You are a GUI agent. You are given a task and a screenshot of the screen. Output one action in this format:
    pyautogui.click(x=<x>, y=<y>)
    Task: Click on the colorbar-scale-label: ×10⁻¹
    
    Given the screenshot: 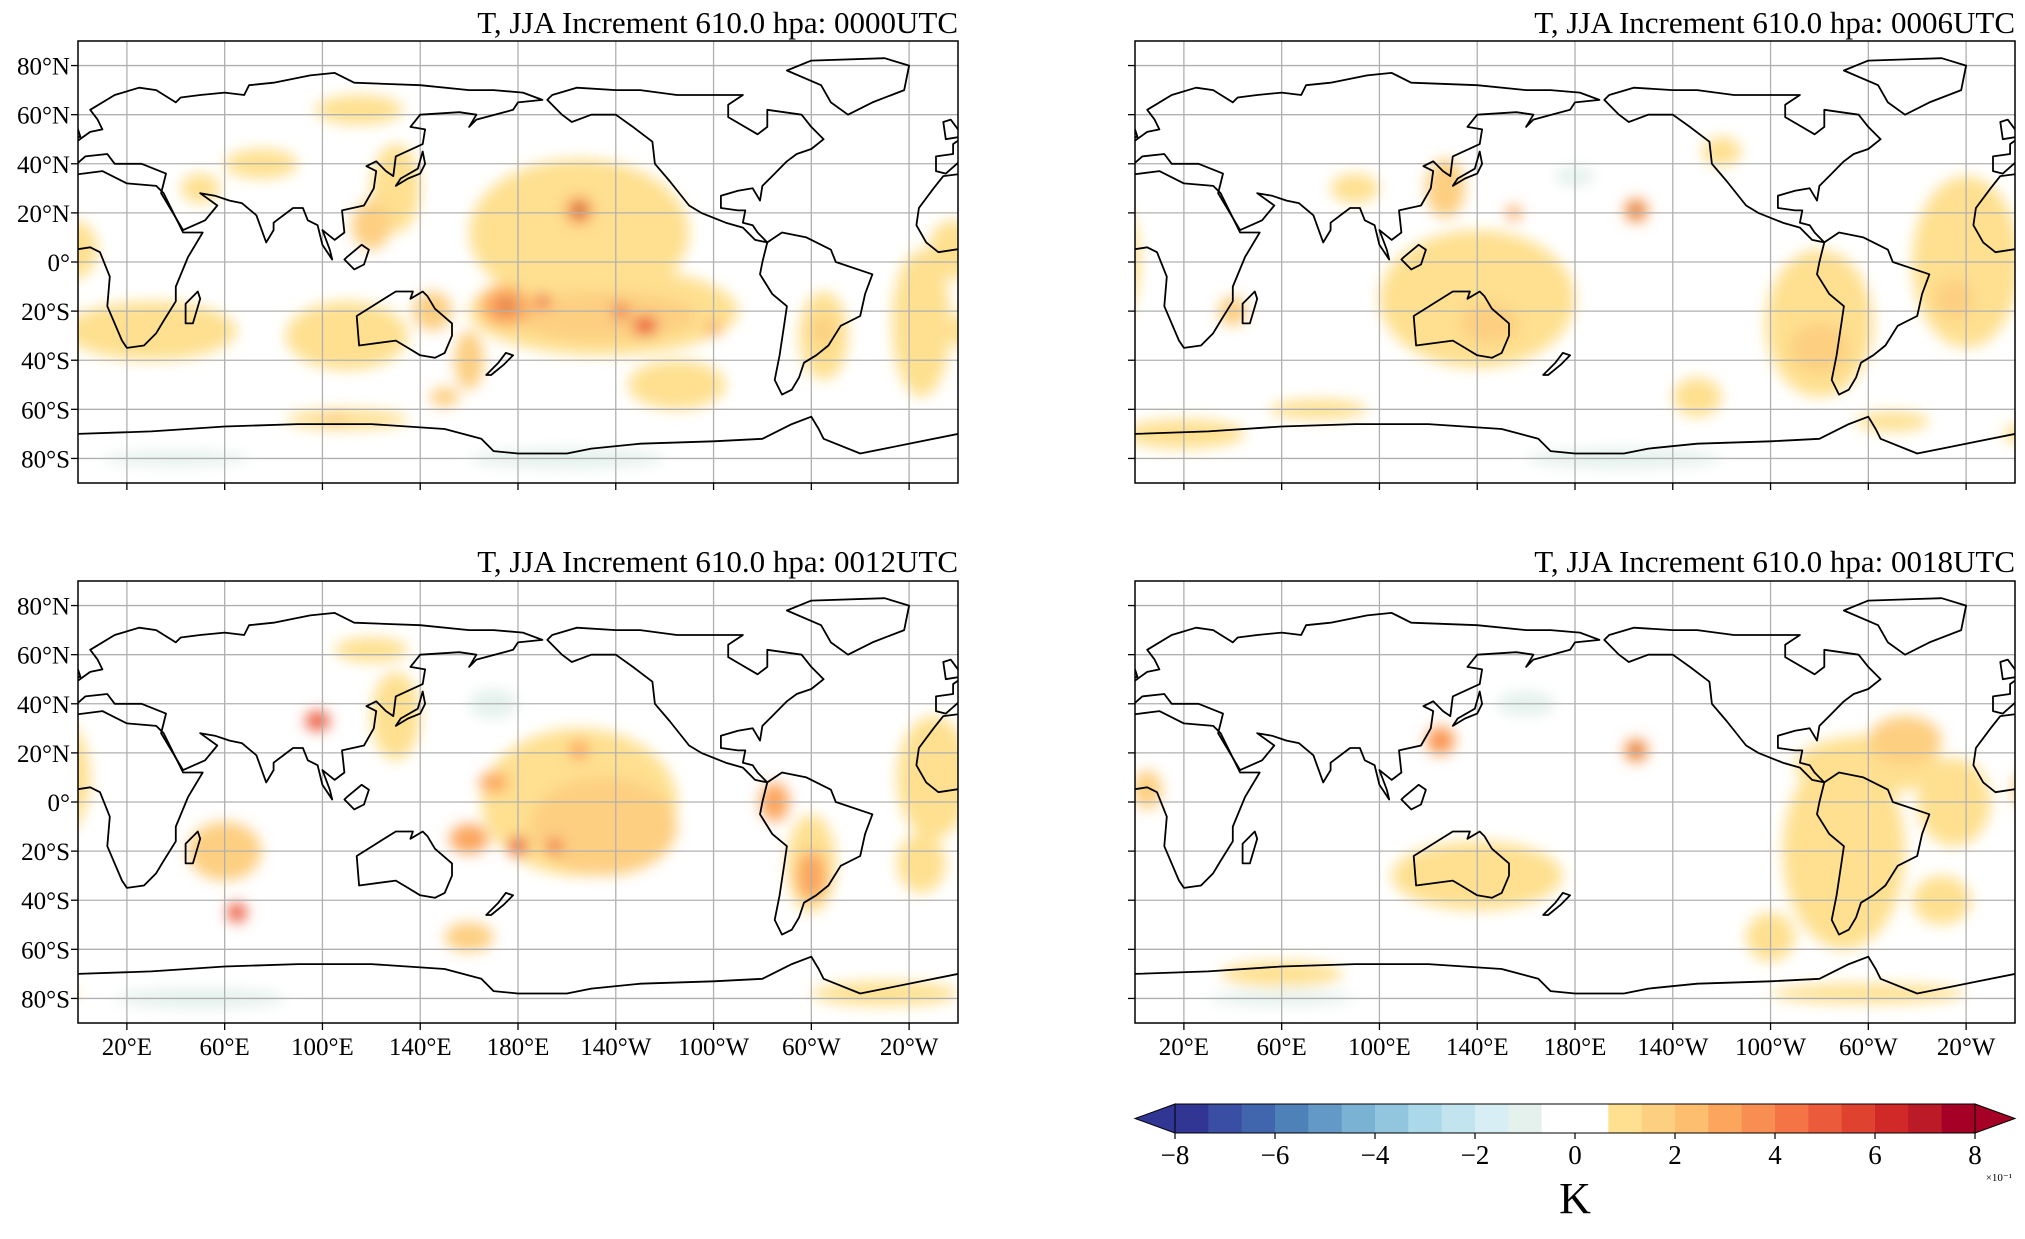 What is the action you would take?
    pyautogui.click(x=1999, y=1178)
    